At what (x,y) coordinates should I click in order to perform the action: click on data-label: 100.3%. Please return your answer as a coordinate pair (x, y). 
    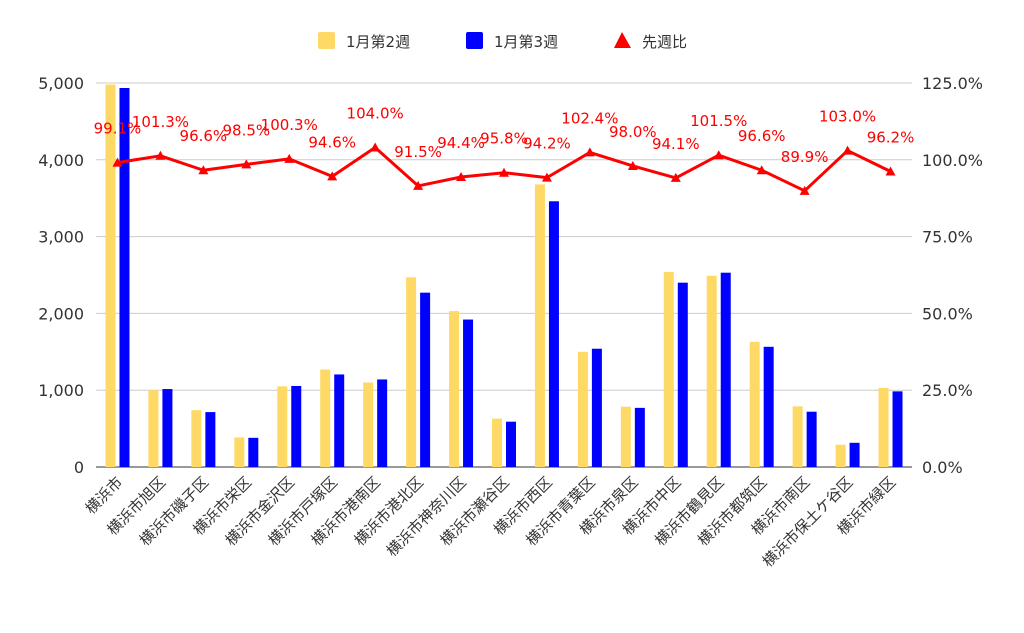
    Looking at the image, I should click on (289, 125).